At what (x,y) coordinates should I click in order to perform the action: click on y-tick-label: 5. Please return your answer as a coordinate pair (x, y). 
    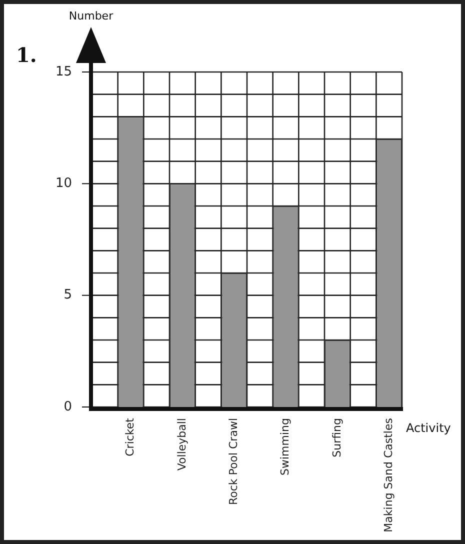
    Looking at the image, I should click on (68, 295).